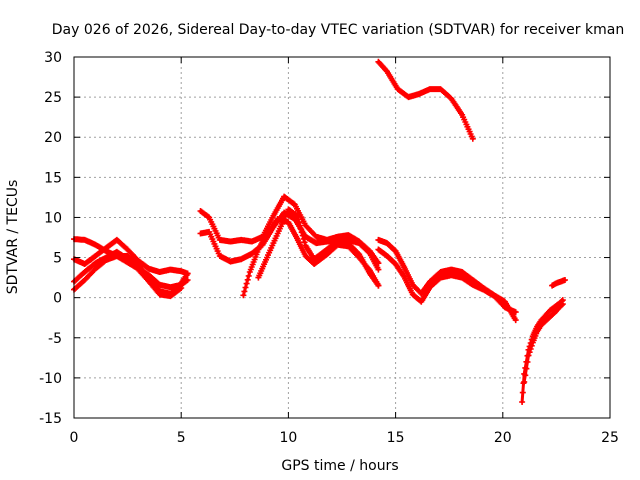 The height and width of the screenshot is (480, 640). Describe the element at coordinates (50, 379) in the screenshot. I see `y-tick-label: -10` at that location.